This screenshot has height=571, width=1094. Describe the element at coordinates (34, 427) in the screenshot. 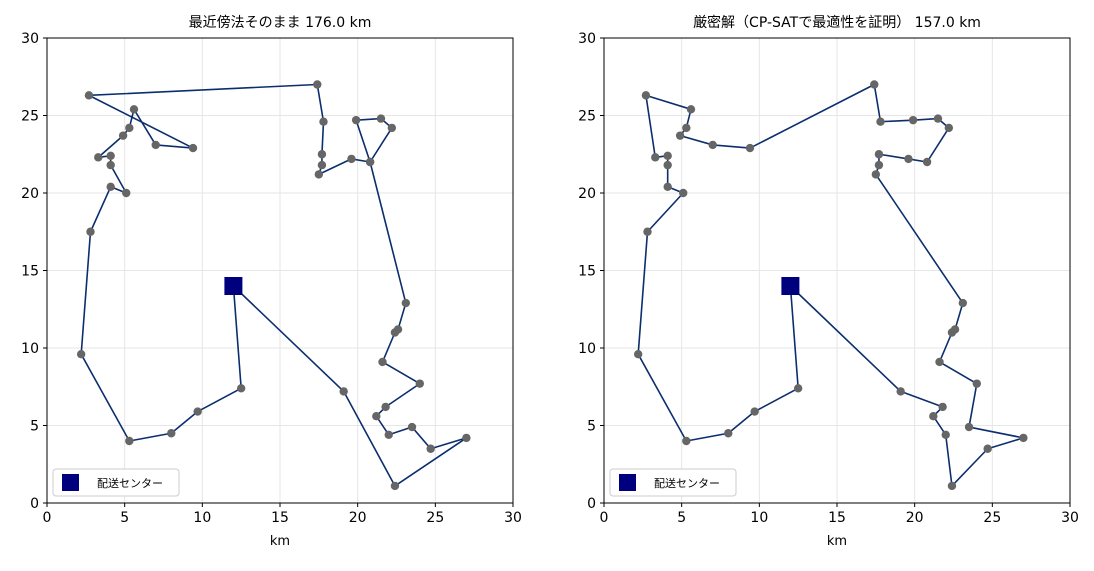

I see `y-tick-label: 5` at that location.